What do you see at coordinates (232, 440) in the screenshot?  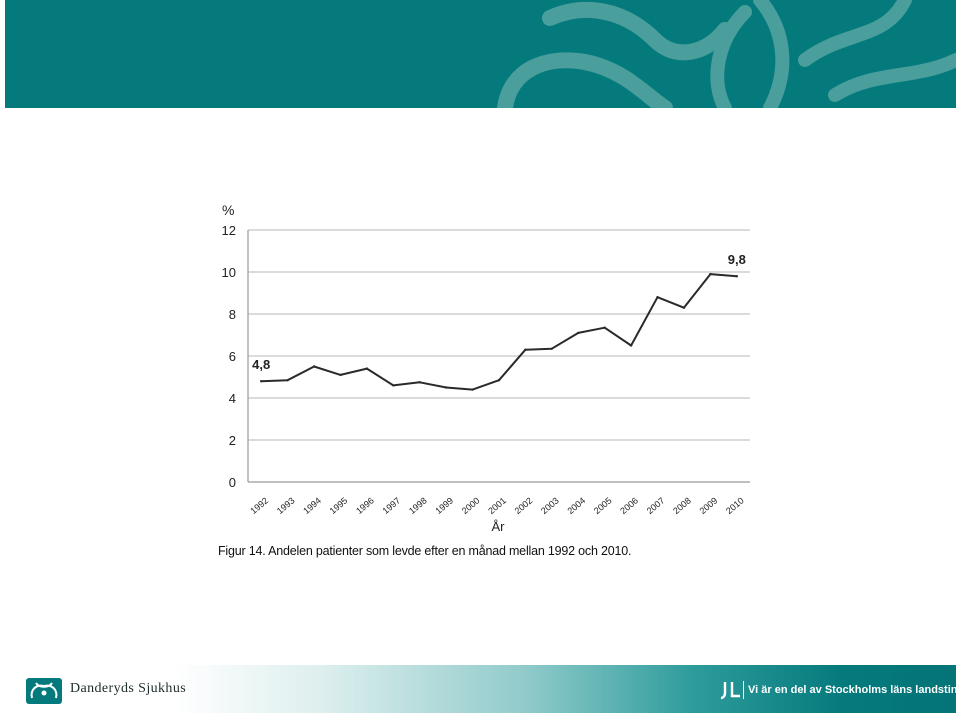 I see `y-tick-label: 2` at bounding box center [232, 440].